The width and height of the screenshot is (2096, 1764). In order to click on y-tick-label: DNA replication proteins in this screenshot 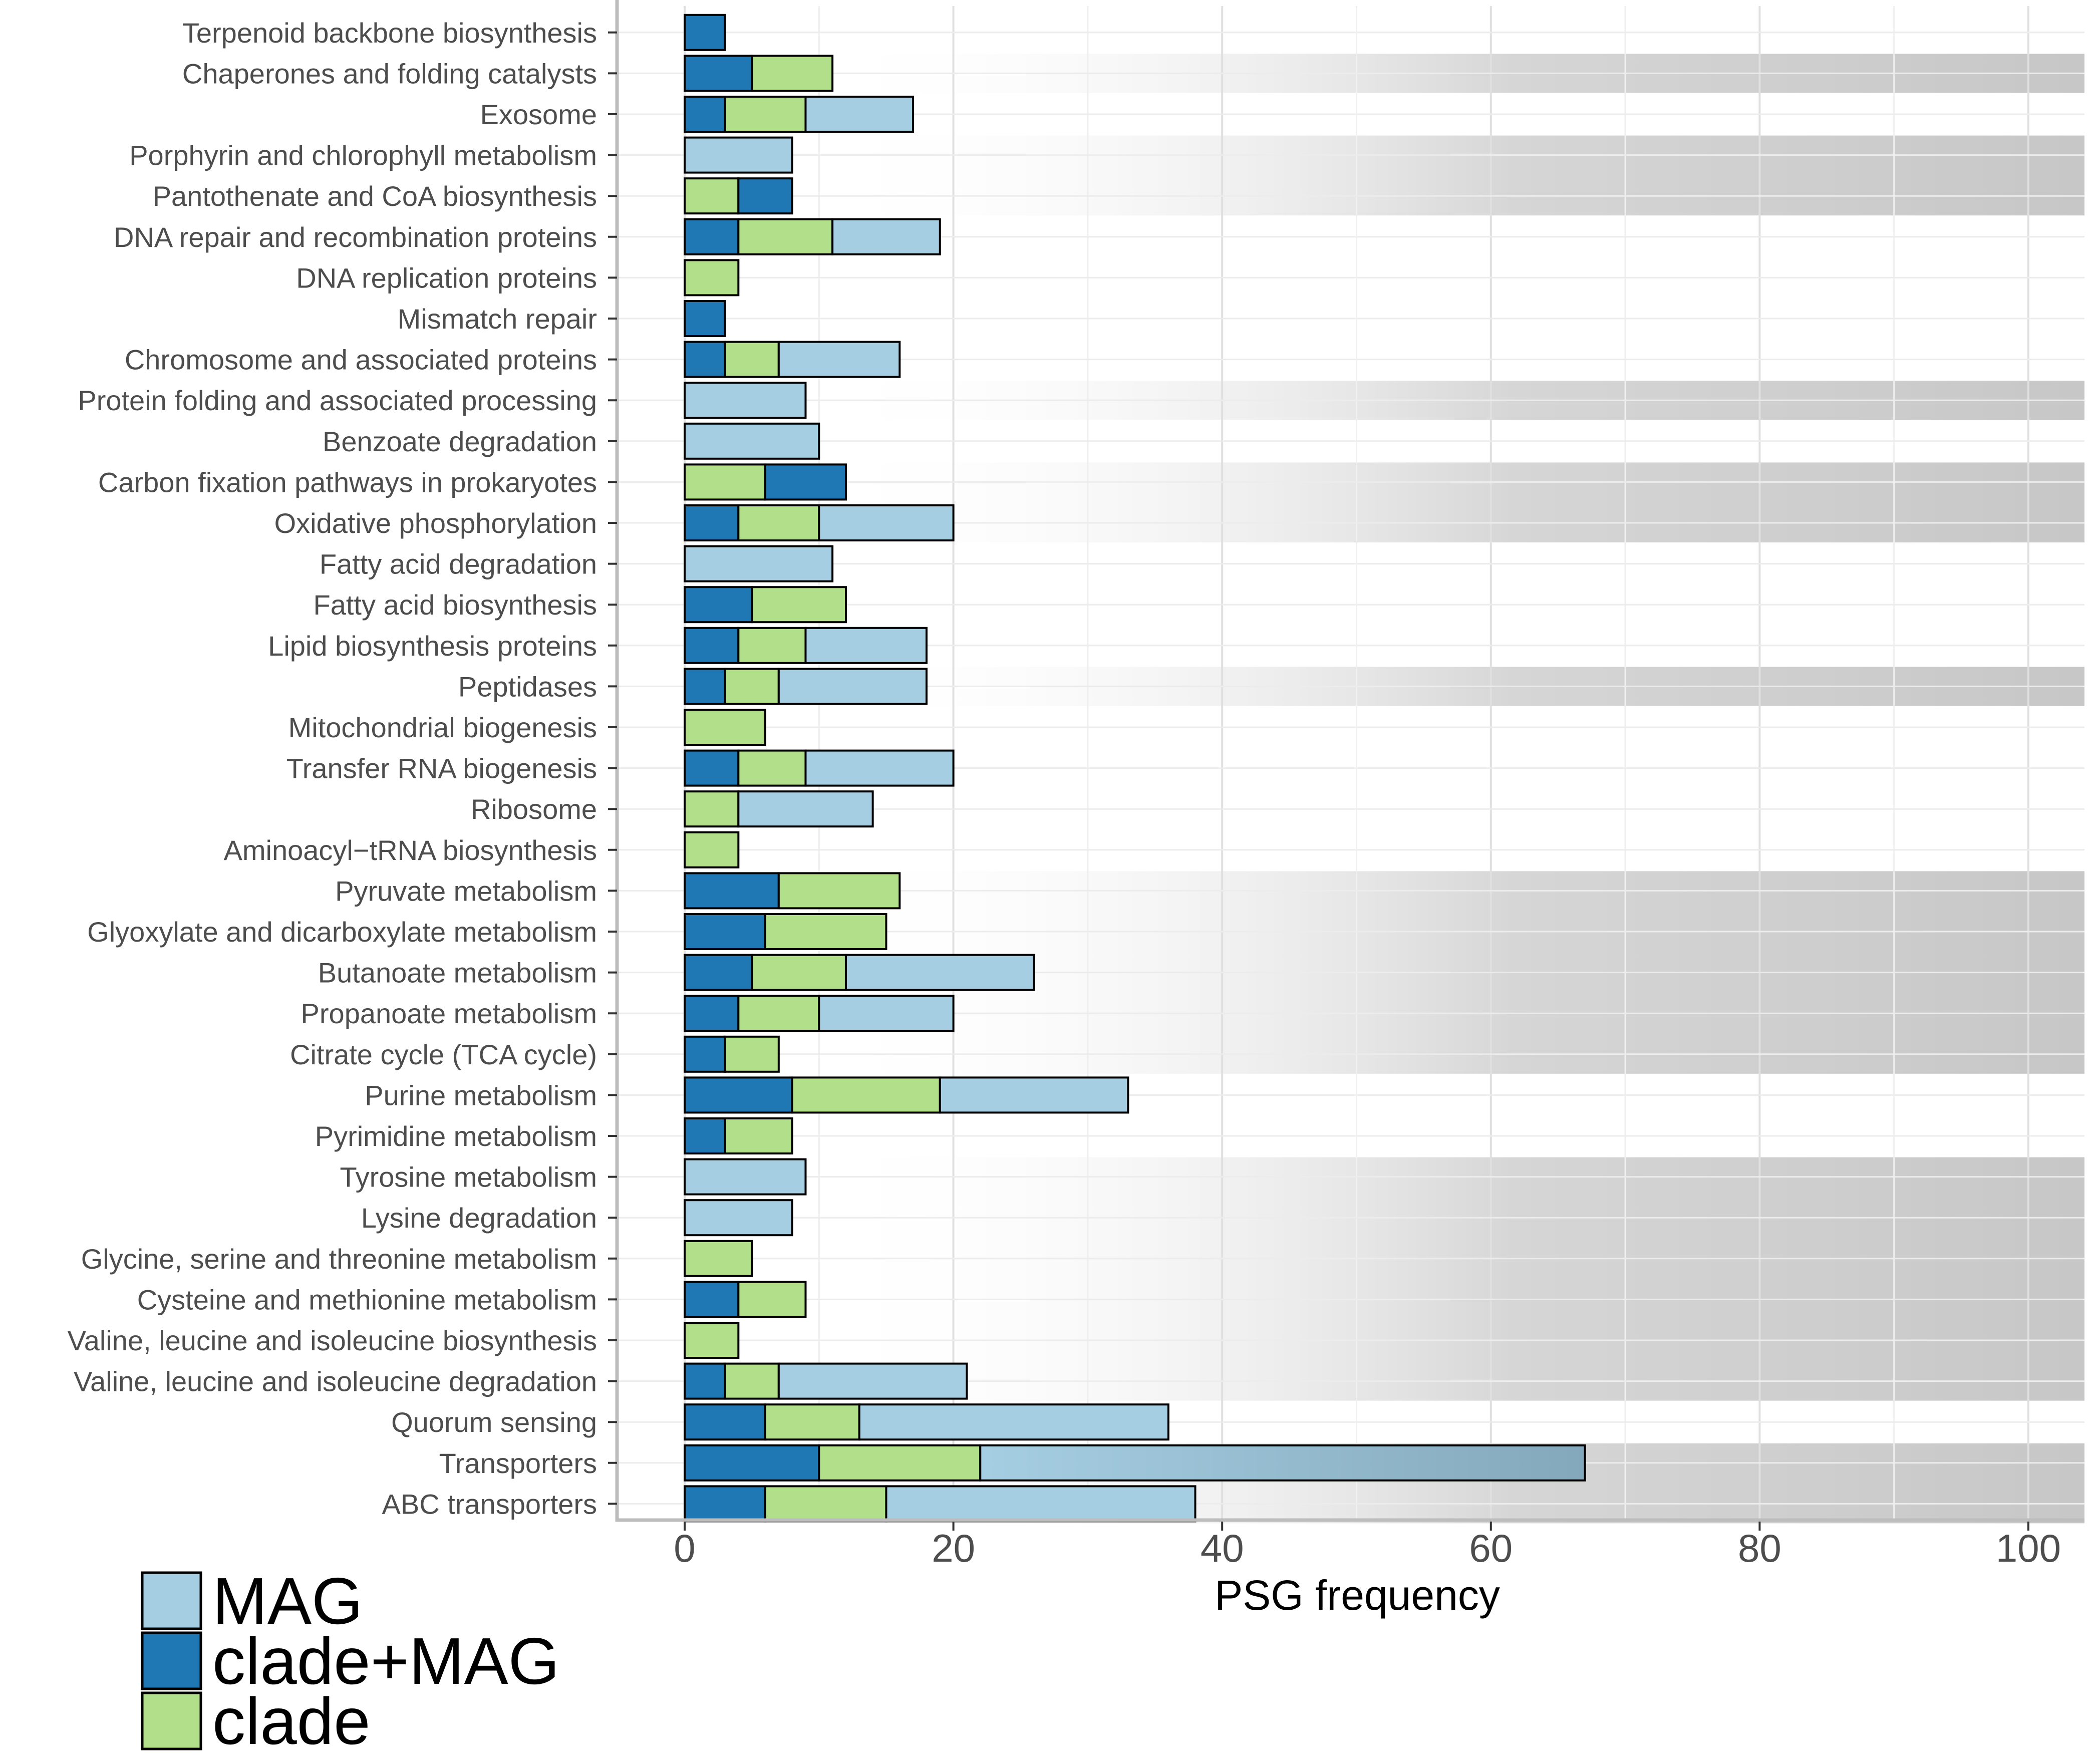, I will do `click(446, 277)`.